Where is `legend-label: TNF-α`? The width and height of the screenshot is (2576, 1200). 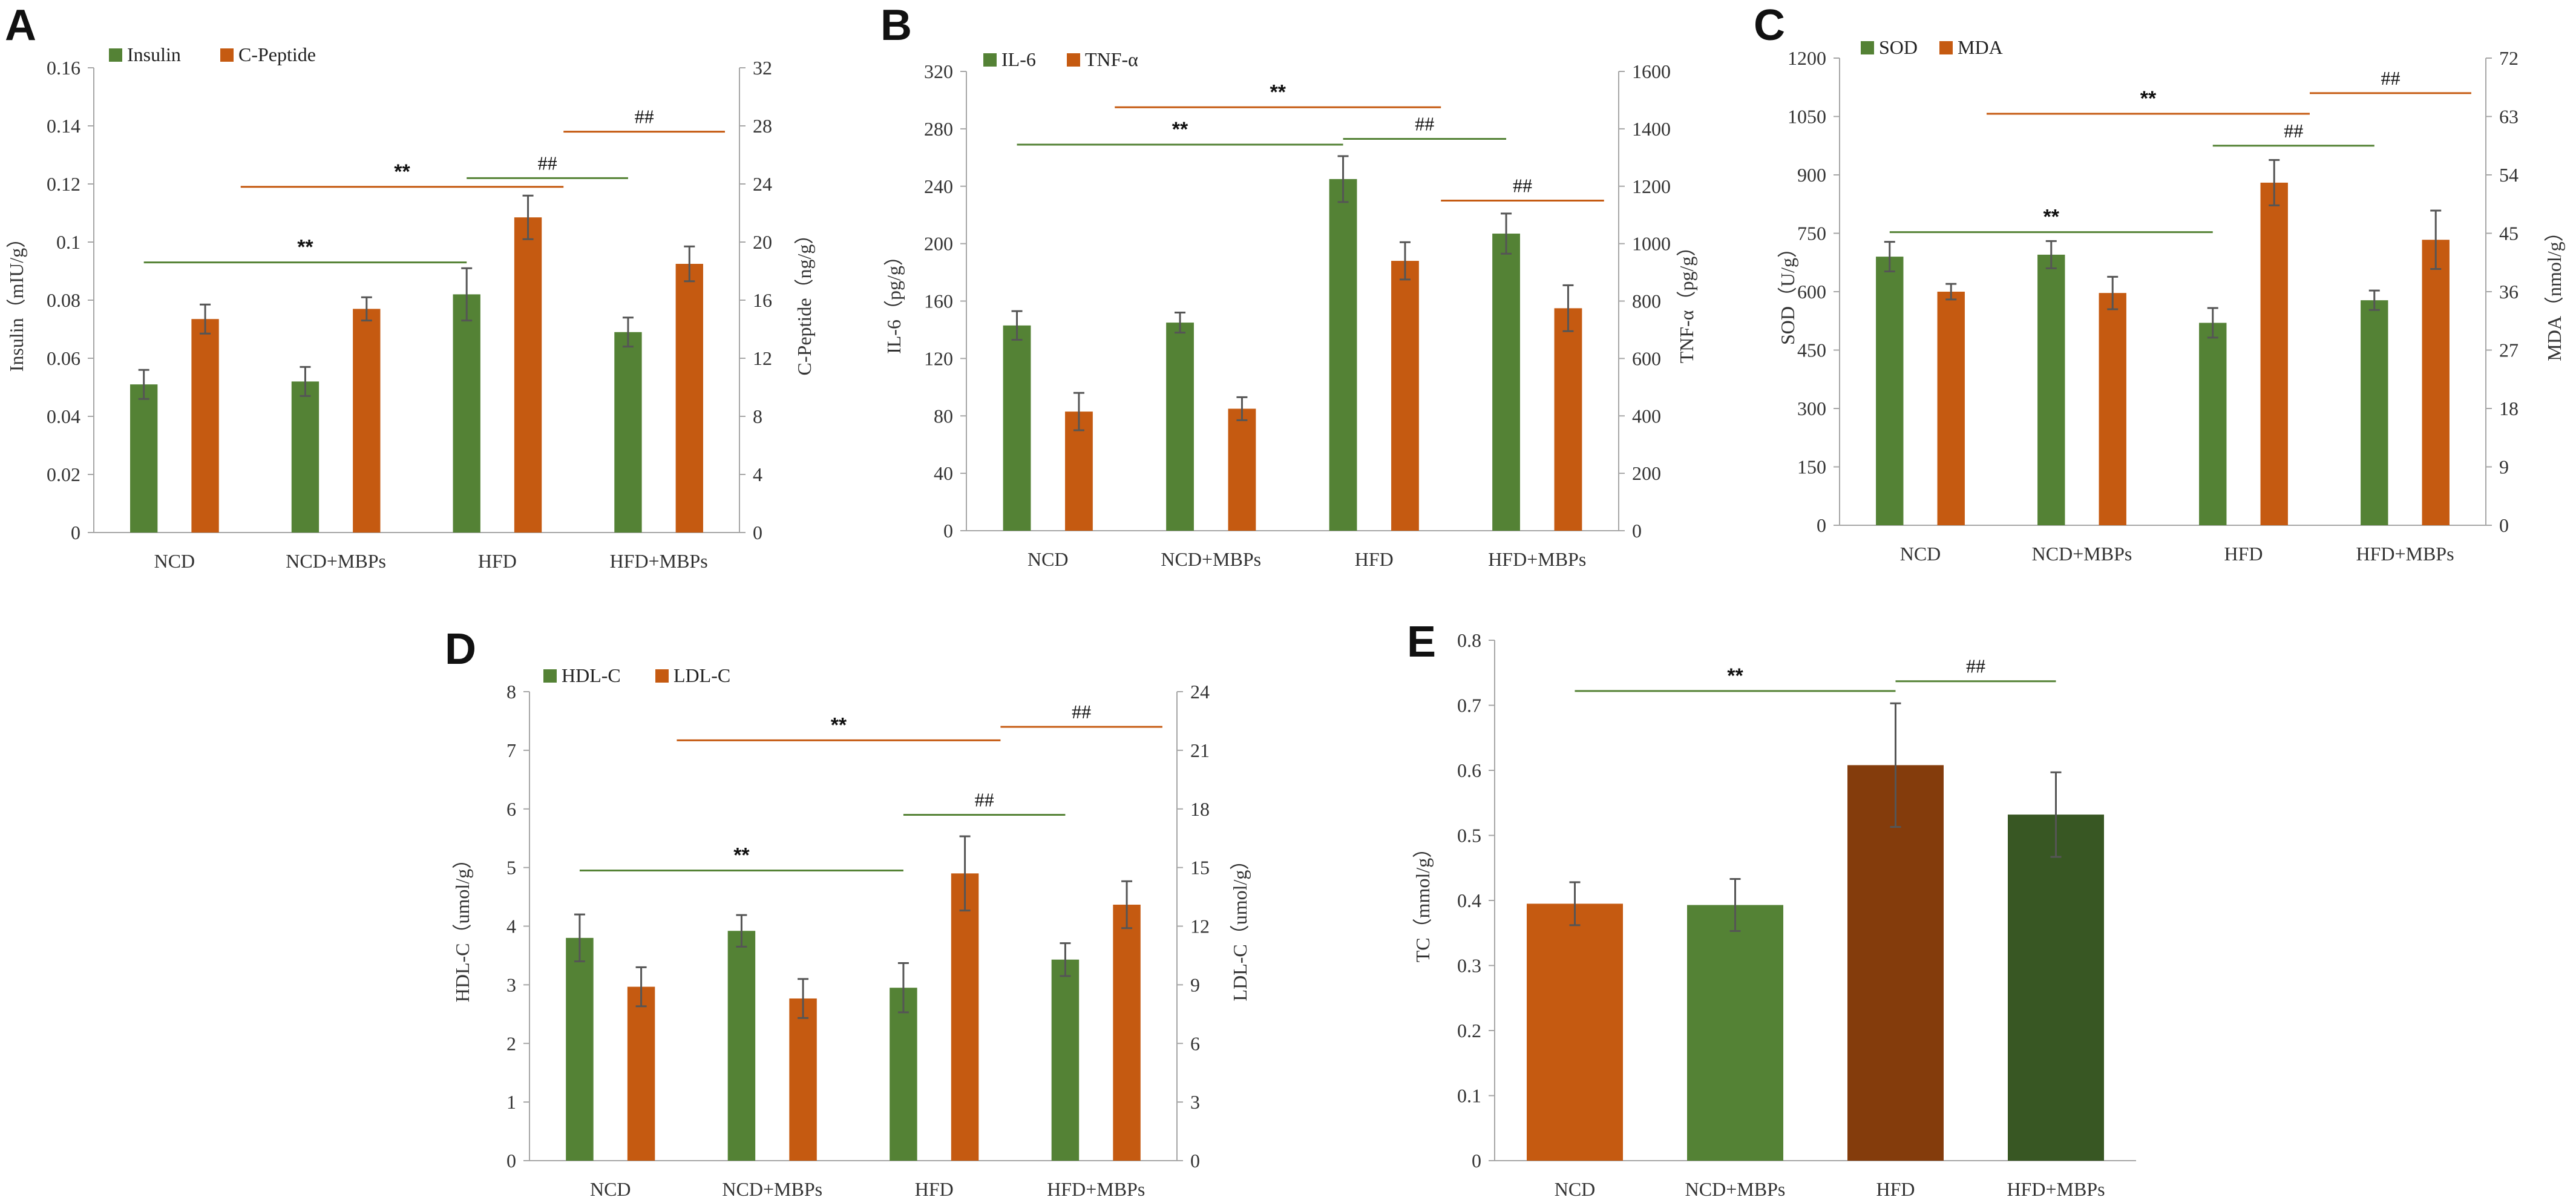 legend-label: TNF-α is located at coordinates (1111, 59).